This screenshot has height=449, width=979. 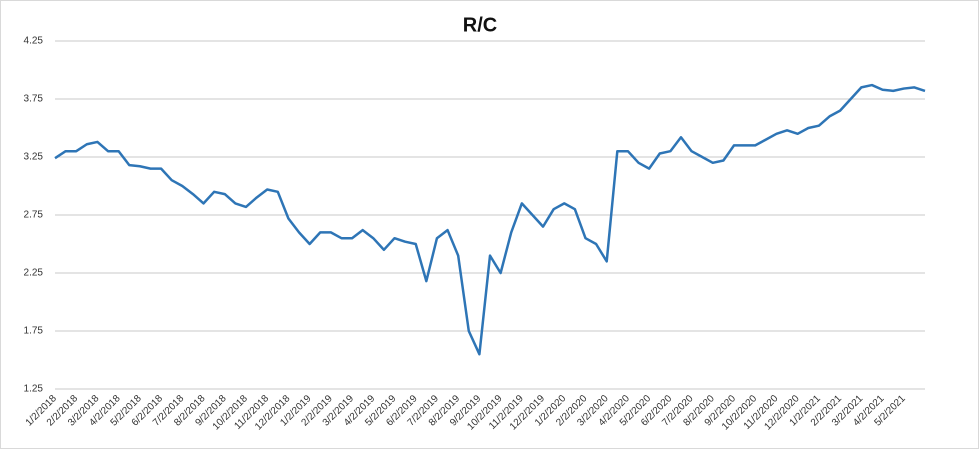 I want to click on y-tick-label: 3.75, so click(x=34, y=99).